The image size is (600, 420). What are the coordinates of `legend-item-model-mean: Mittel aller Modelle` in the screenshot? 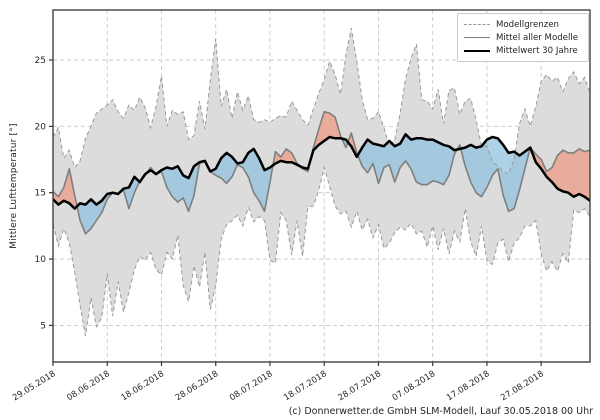 It's located at (523, 37).